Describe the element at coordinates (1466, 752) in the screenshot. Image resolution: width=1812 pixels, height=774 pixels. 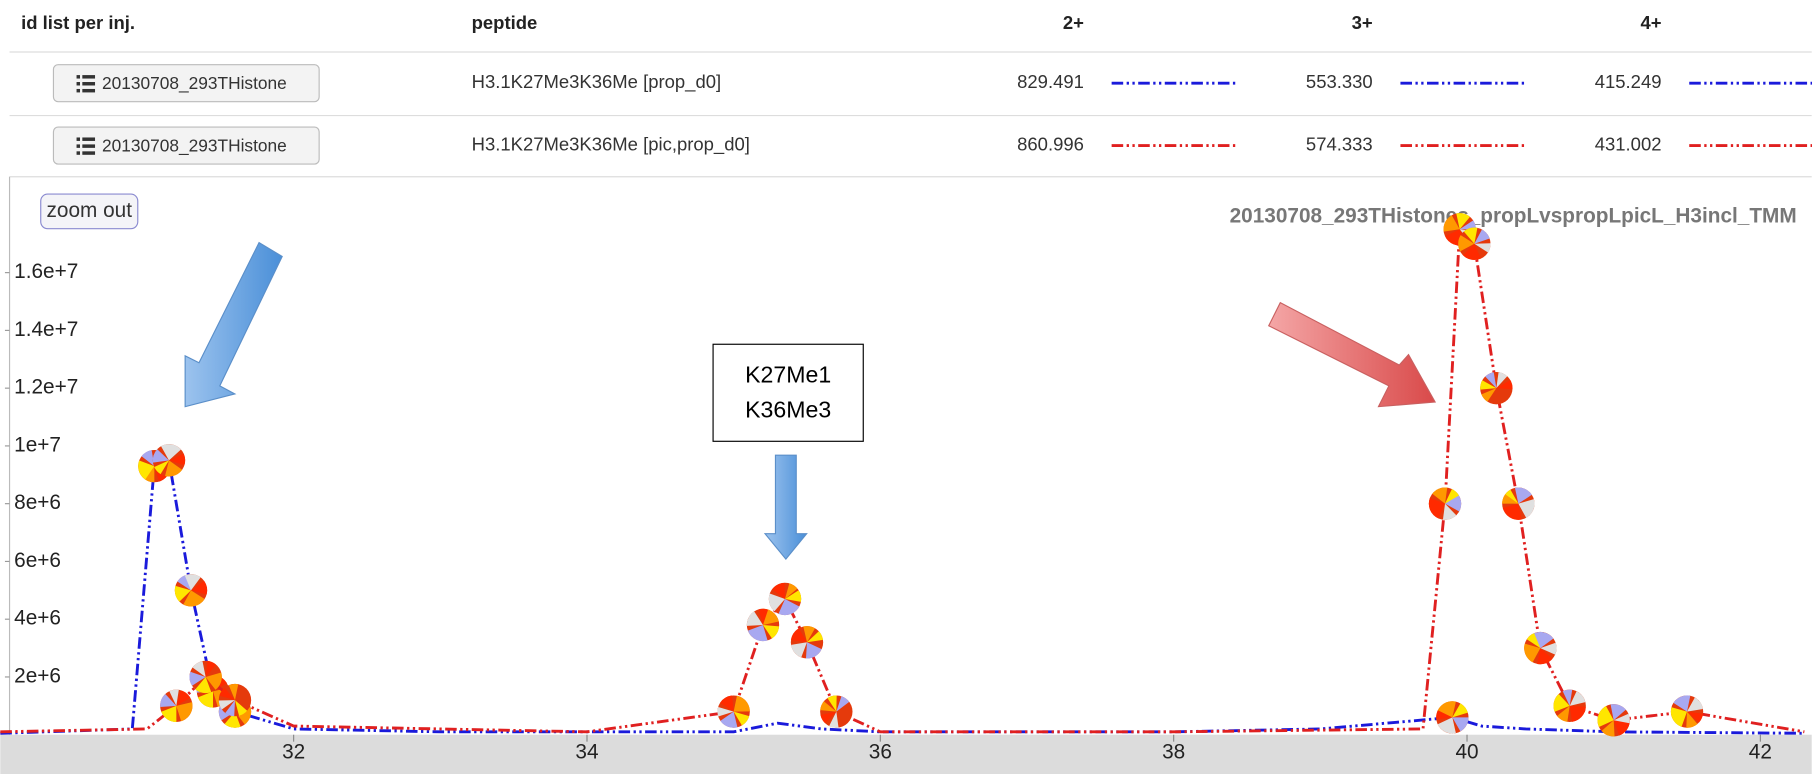
I see `x-tick-label: 40` at that location.